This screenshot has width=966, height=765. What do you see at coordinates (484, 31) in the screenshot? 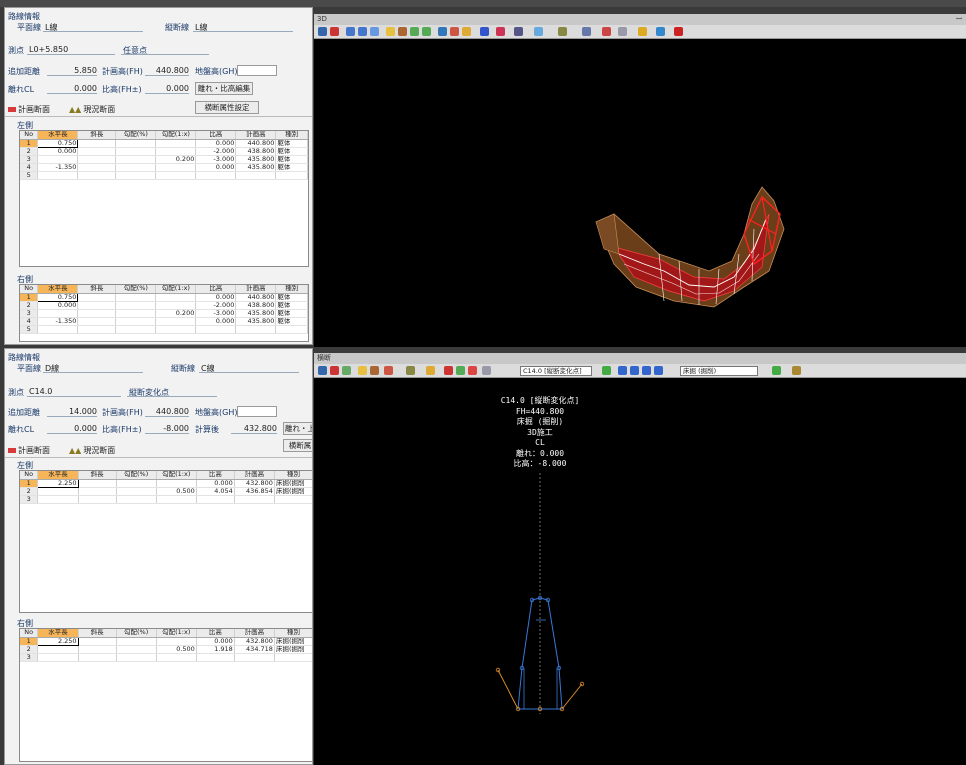
I see `surface-icon` at bounding box center [484, 31].